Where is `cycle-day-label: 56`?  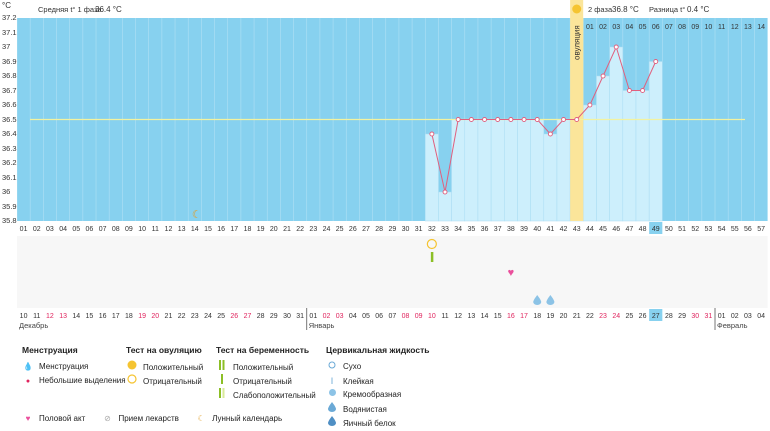 cycle-day-label: 56 is located at coordinates (748, 229).